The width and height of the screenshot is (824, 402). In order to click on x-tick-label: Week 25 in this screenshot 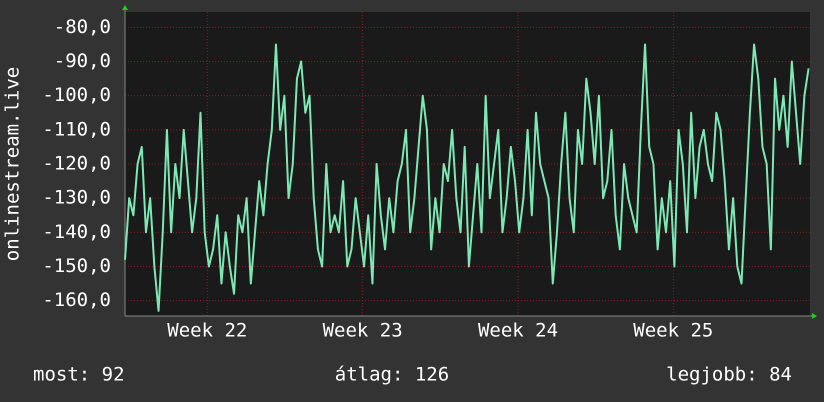, I will do `click(673, 331)`.